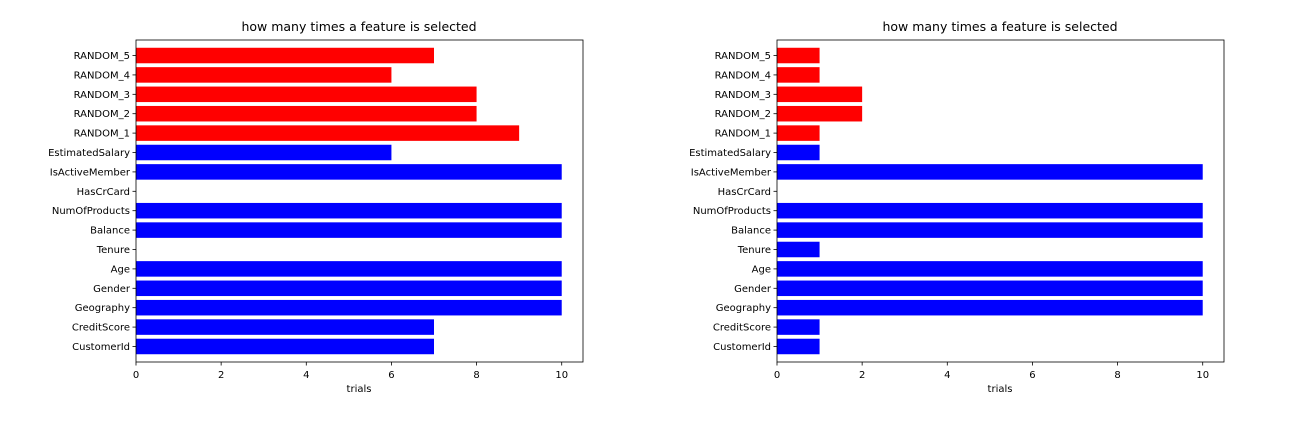  What do you see at coordinates (798, 249) in the screenshot?
I see `bar-tenure` at bounding box center [798, 249].